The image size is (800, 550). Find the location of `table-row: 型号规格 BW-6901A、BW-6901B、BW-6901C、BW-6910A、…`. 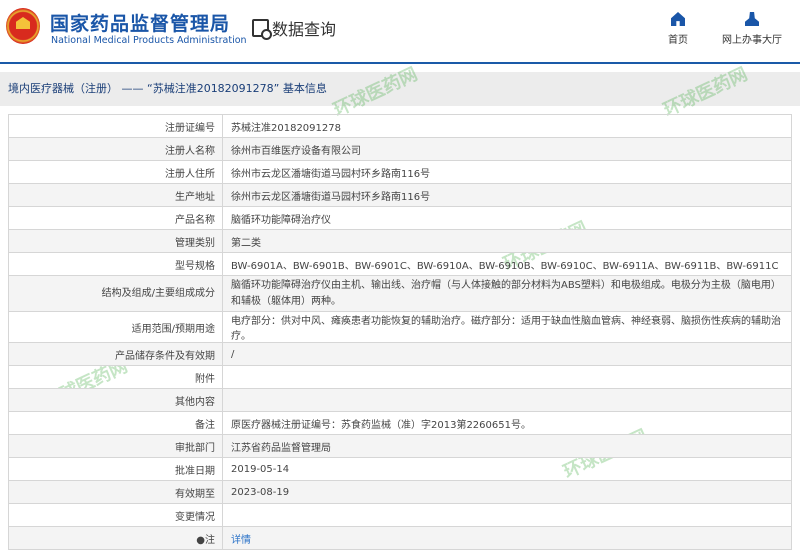

table-row: 型号规格 BW-6901A、BW-6901B、BW-6901C、BW-6910A、… is located at coordinates (400, 264).